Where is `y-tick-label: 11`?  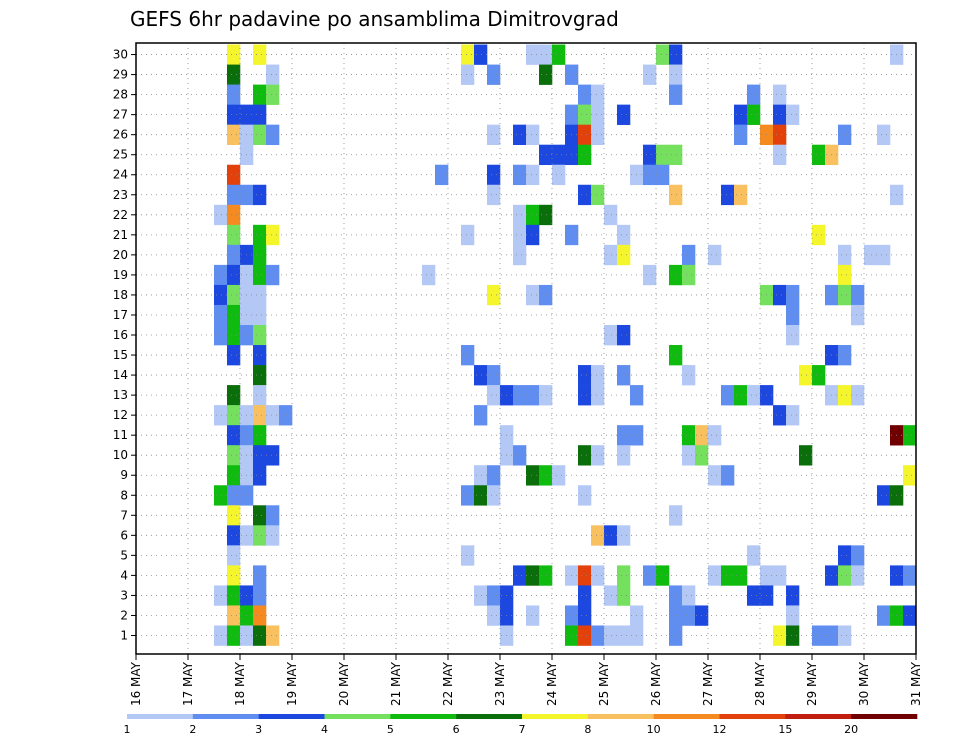 y-tick-label: 11 is located at coordinates (120, 435).